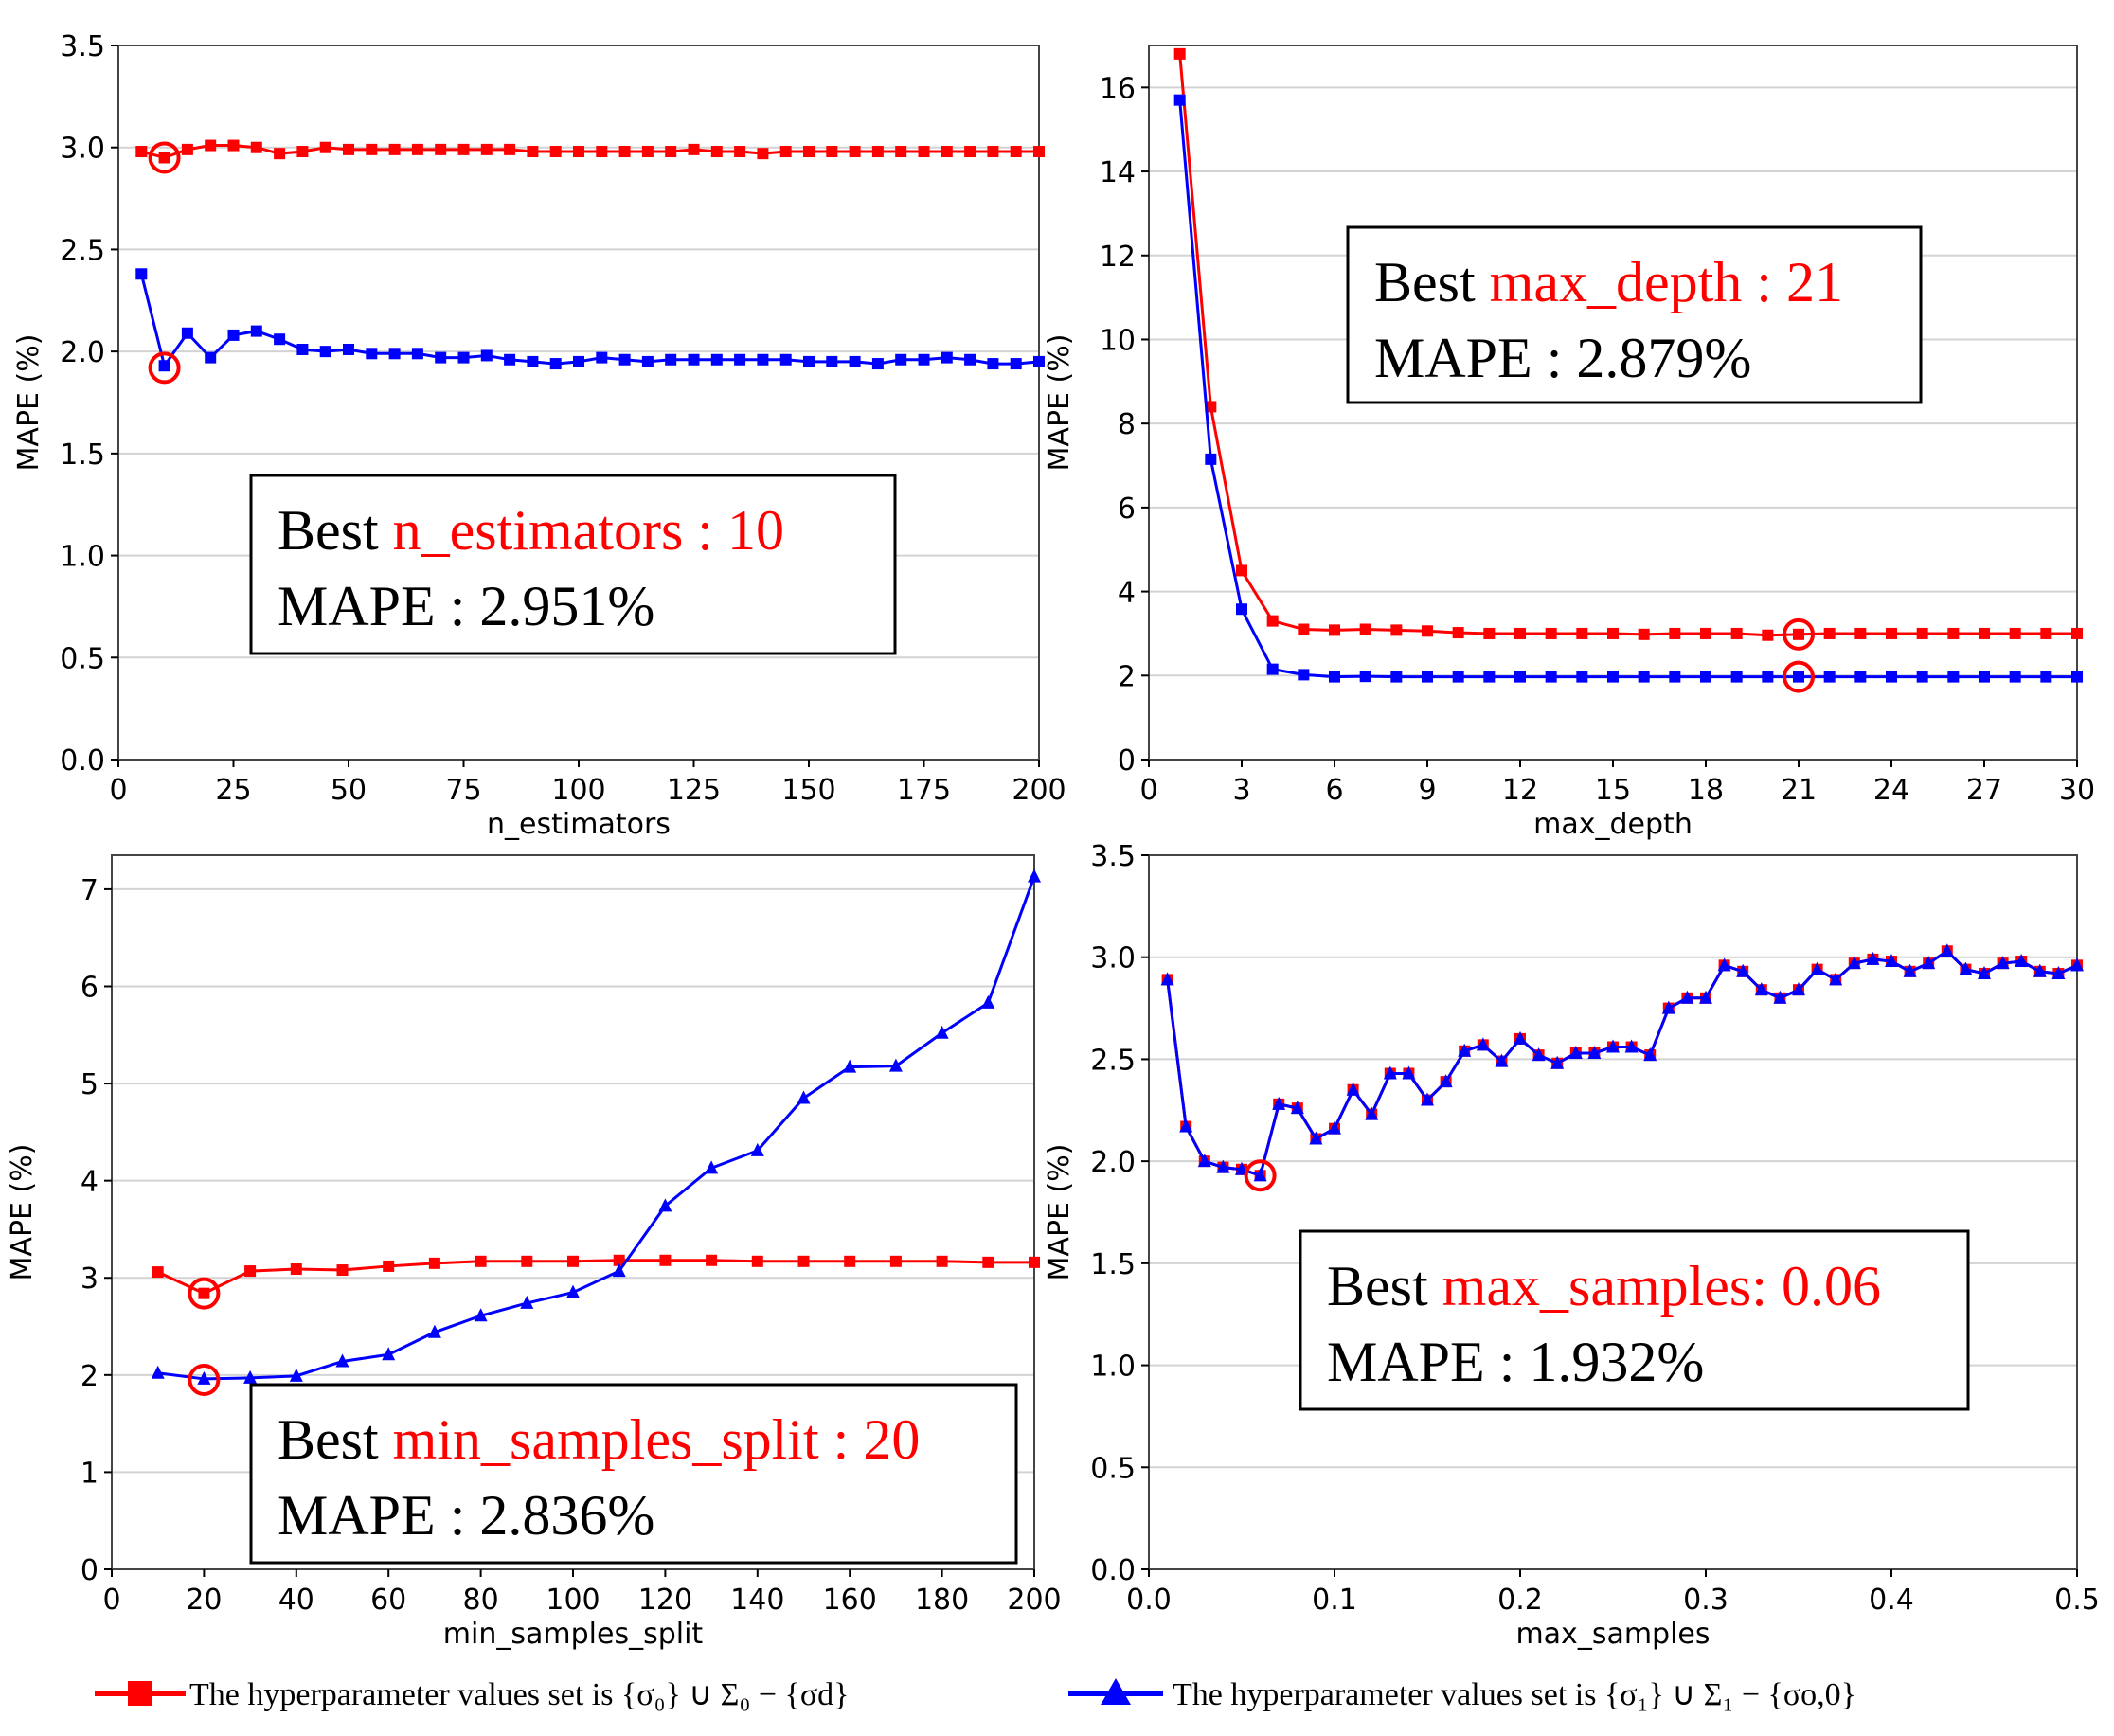 This screenshot has height=1736, width=2114. What do you see at coordinates (1118, 172) in the screenshot?
I see `y-tick-label: 14` at bounding box center [1118, 172].